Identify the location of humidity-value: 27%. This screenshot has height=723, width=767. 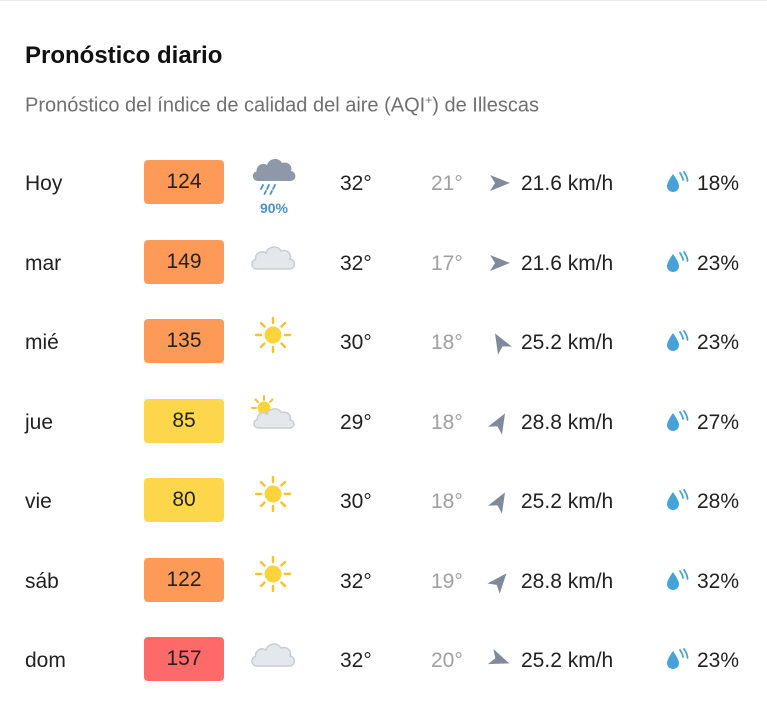
(718, 422).